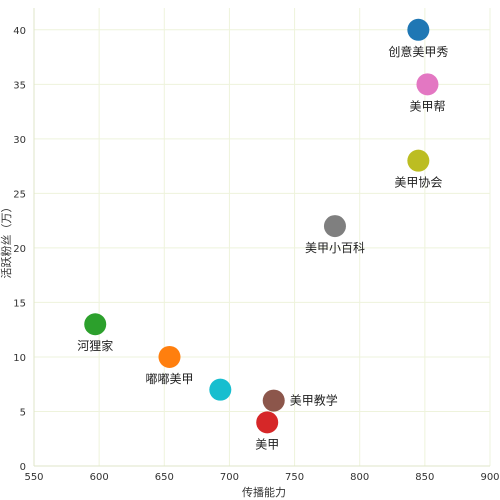 This screenshot has height=500, width=500. I want to click on data-label: 创意美甲秀, so click(418, 51).